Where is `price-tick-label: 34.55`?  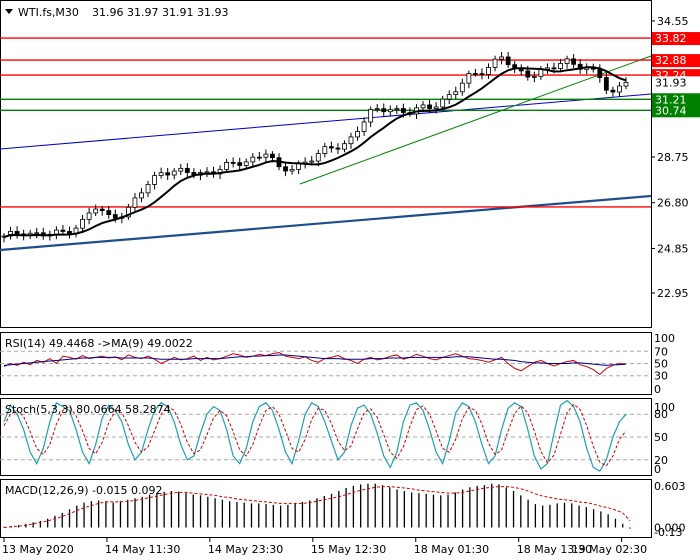 price-tick-label: 34.55 is located at coordinates (673, 21).